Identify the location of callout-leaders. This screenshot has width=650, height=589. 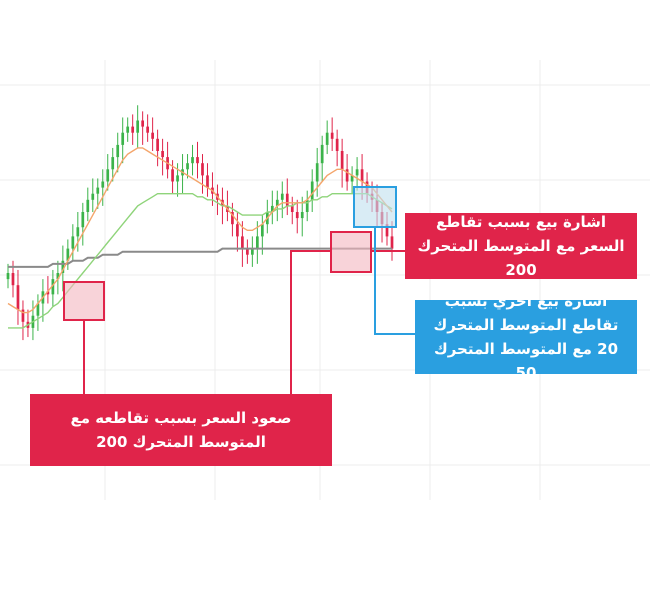
(249, 310).